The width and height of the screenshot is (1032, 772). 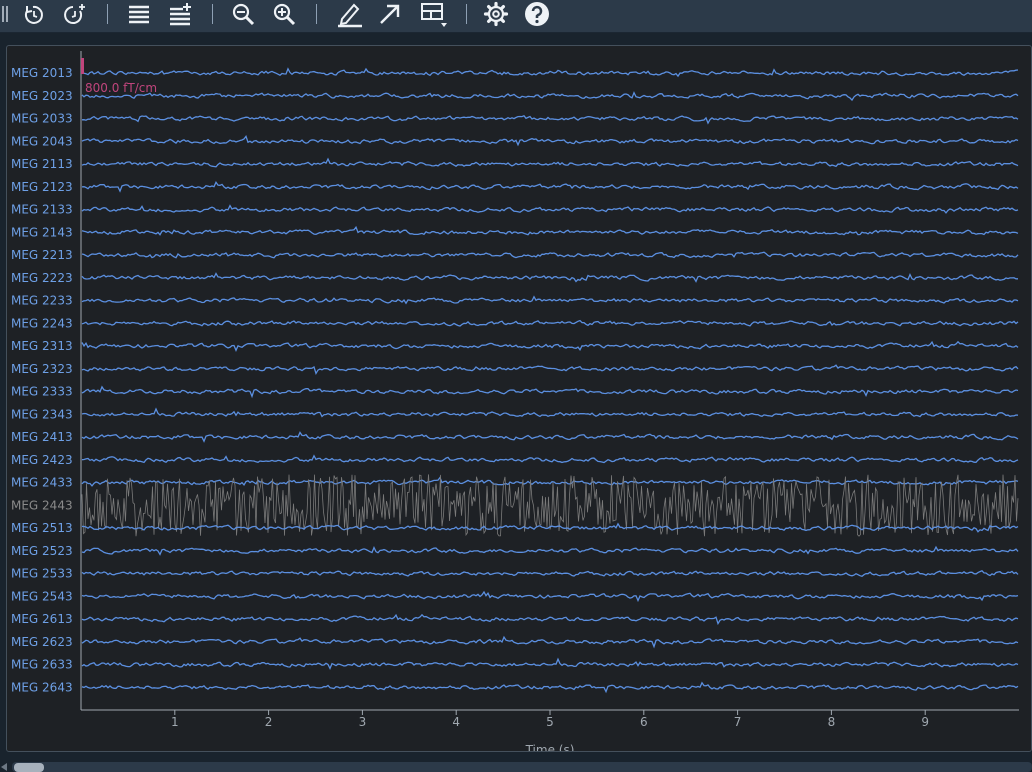 What do you see at coordinates (42, 414) in the screenshot?
I see `channel-label: MEG 2343` at bounding box center [42, 414].